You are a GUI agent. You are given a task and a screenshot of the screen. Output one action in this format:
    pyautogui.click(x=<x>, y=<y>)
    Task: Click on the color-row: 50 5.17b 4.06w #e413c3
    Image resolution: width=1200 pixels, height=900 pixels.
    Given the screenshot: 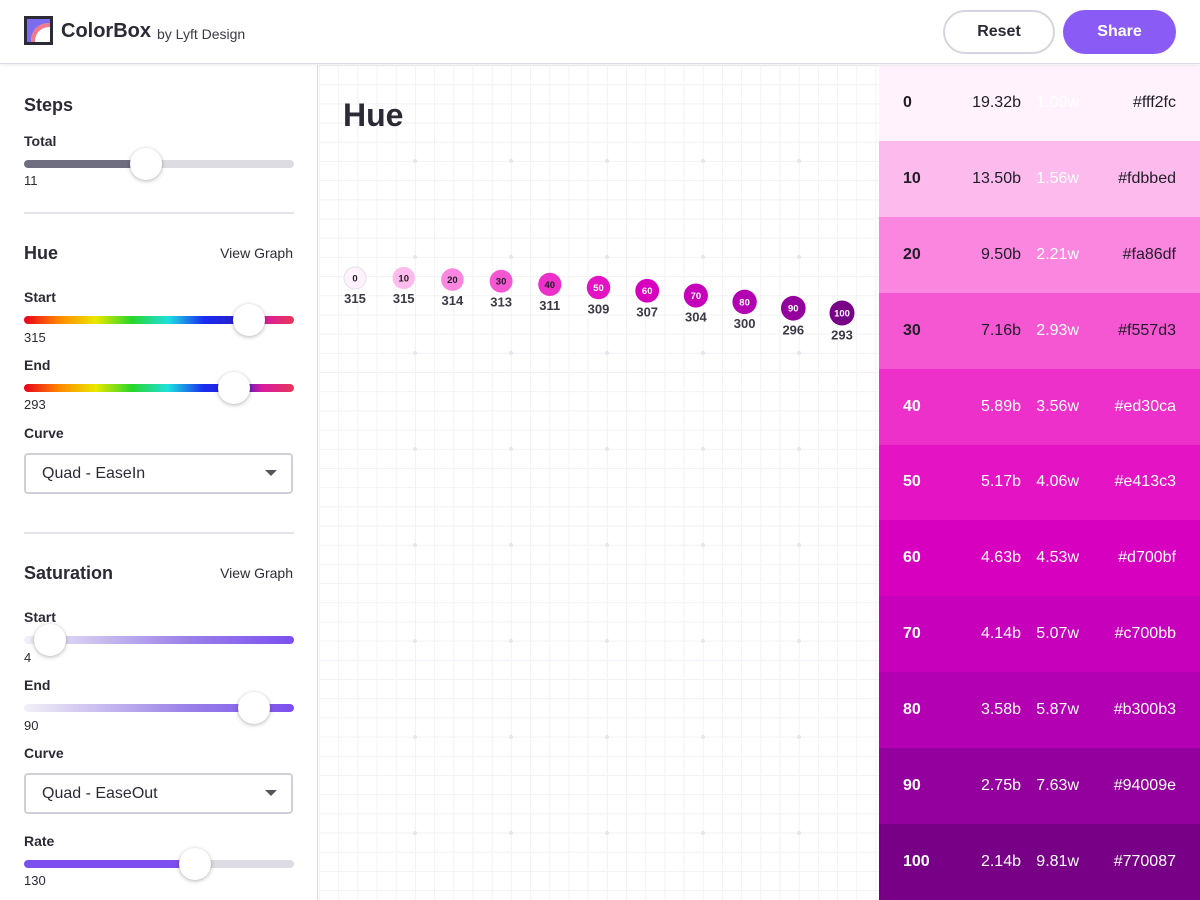 What is the action you would take?
    pyautogui.click(x=1039, y=482)
    